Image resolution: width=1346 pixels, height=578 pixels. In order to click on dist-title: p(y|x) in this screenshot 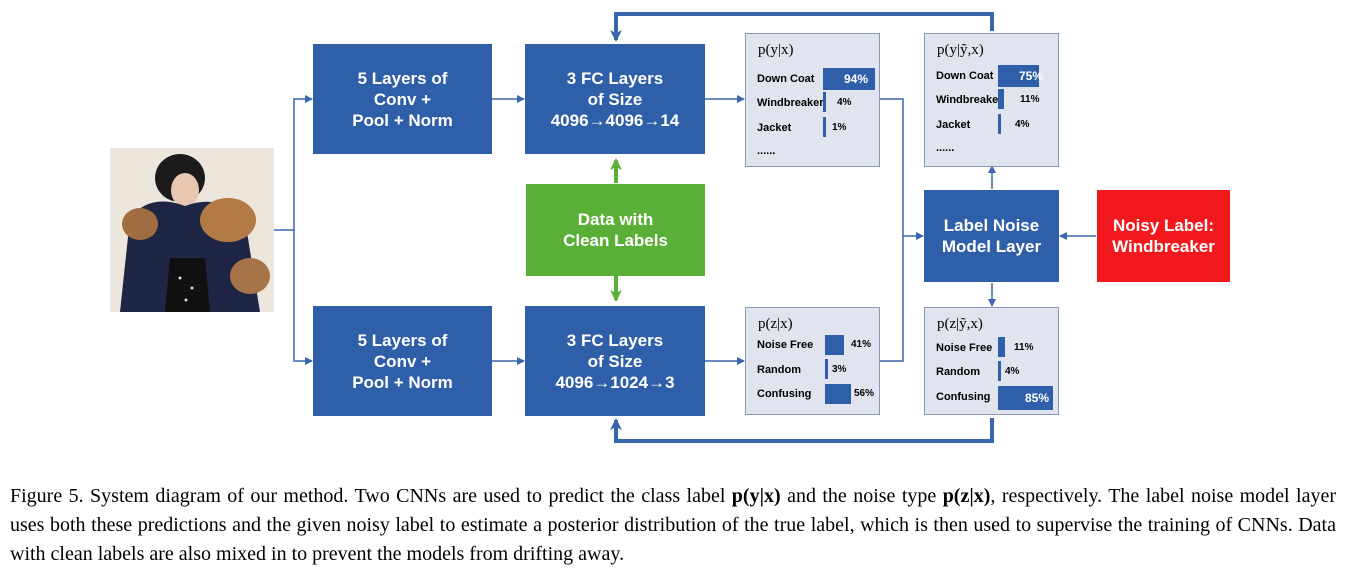, I will do `click(776, 50)`.